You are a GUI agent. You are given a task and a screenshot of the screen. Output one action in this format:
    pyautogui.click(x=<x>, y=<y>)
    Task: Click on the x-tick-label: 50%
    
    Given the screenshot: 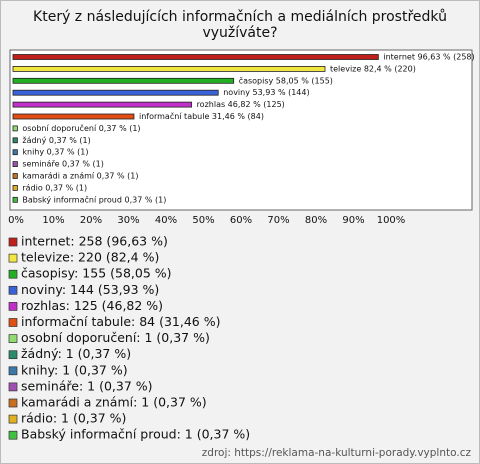 What is the action you would take?
    pyautogui.click(x=203, y=220)
    